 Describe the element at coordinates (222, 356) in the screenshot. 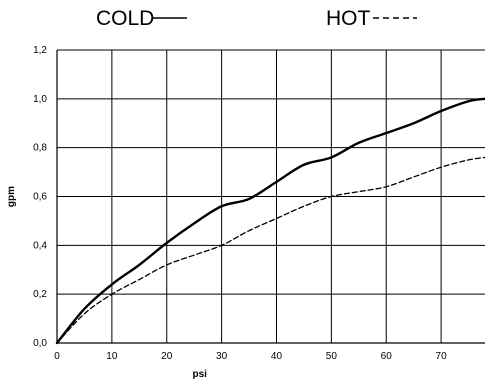

I see `x-tick-label: 30` at that location.